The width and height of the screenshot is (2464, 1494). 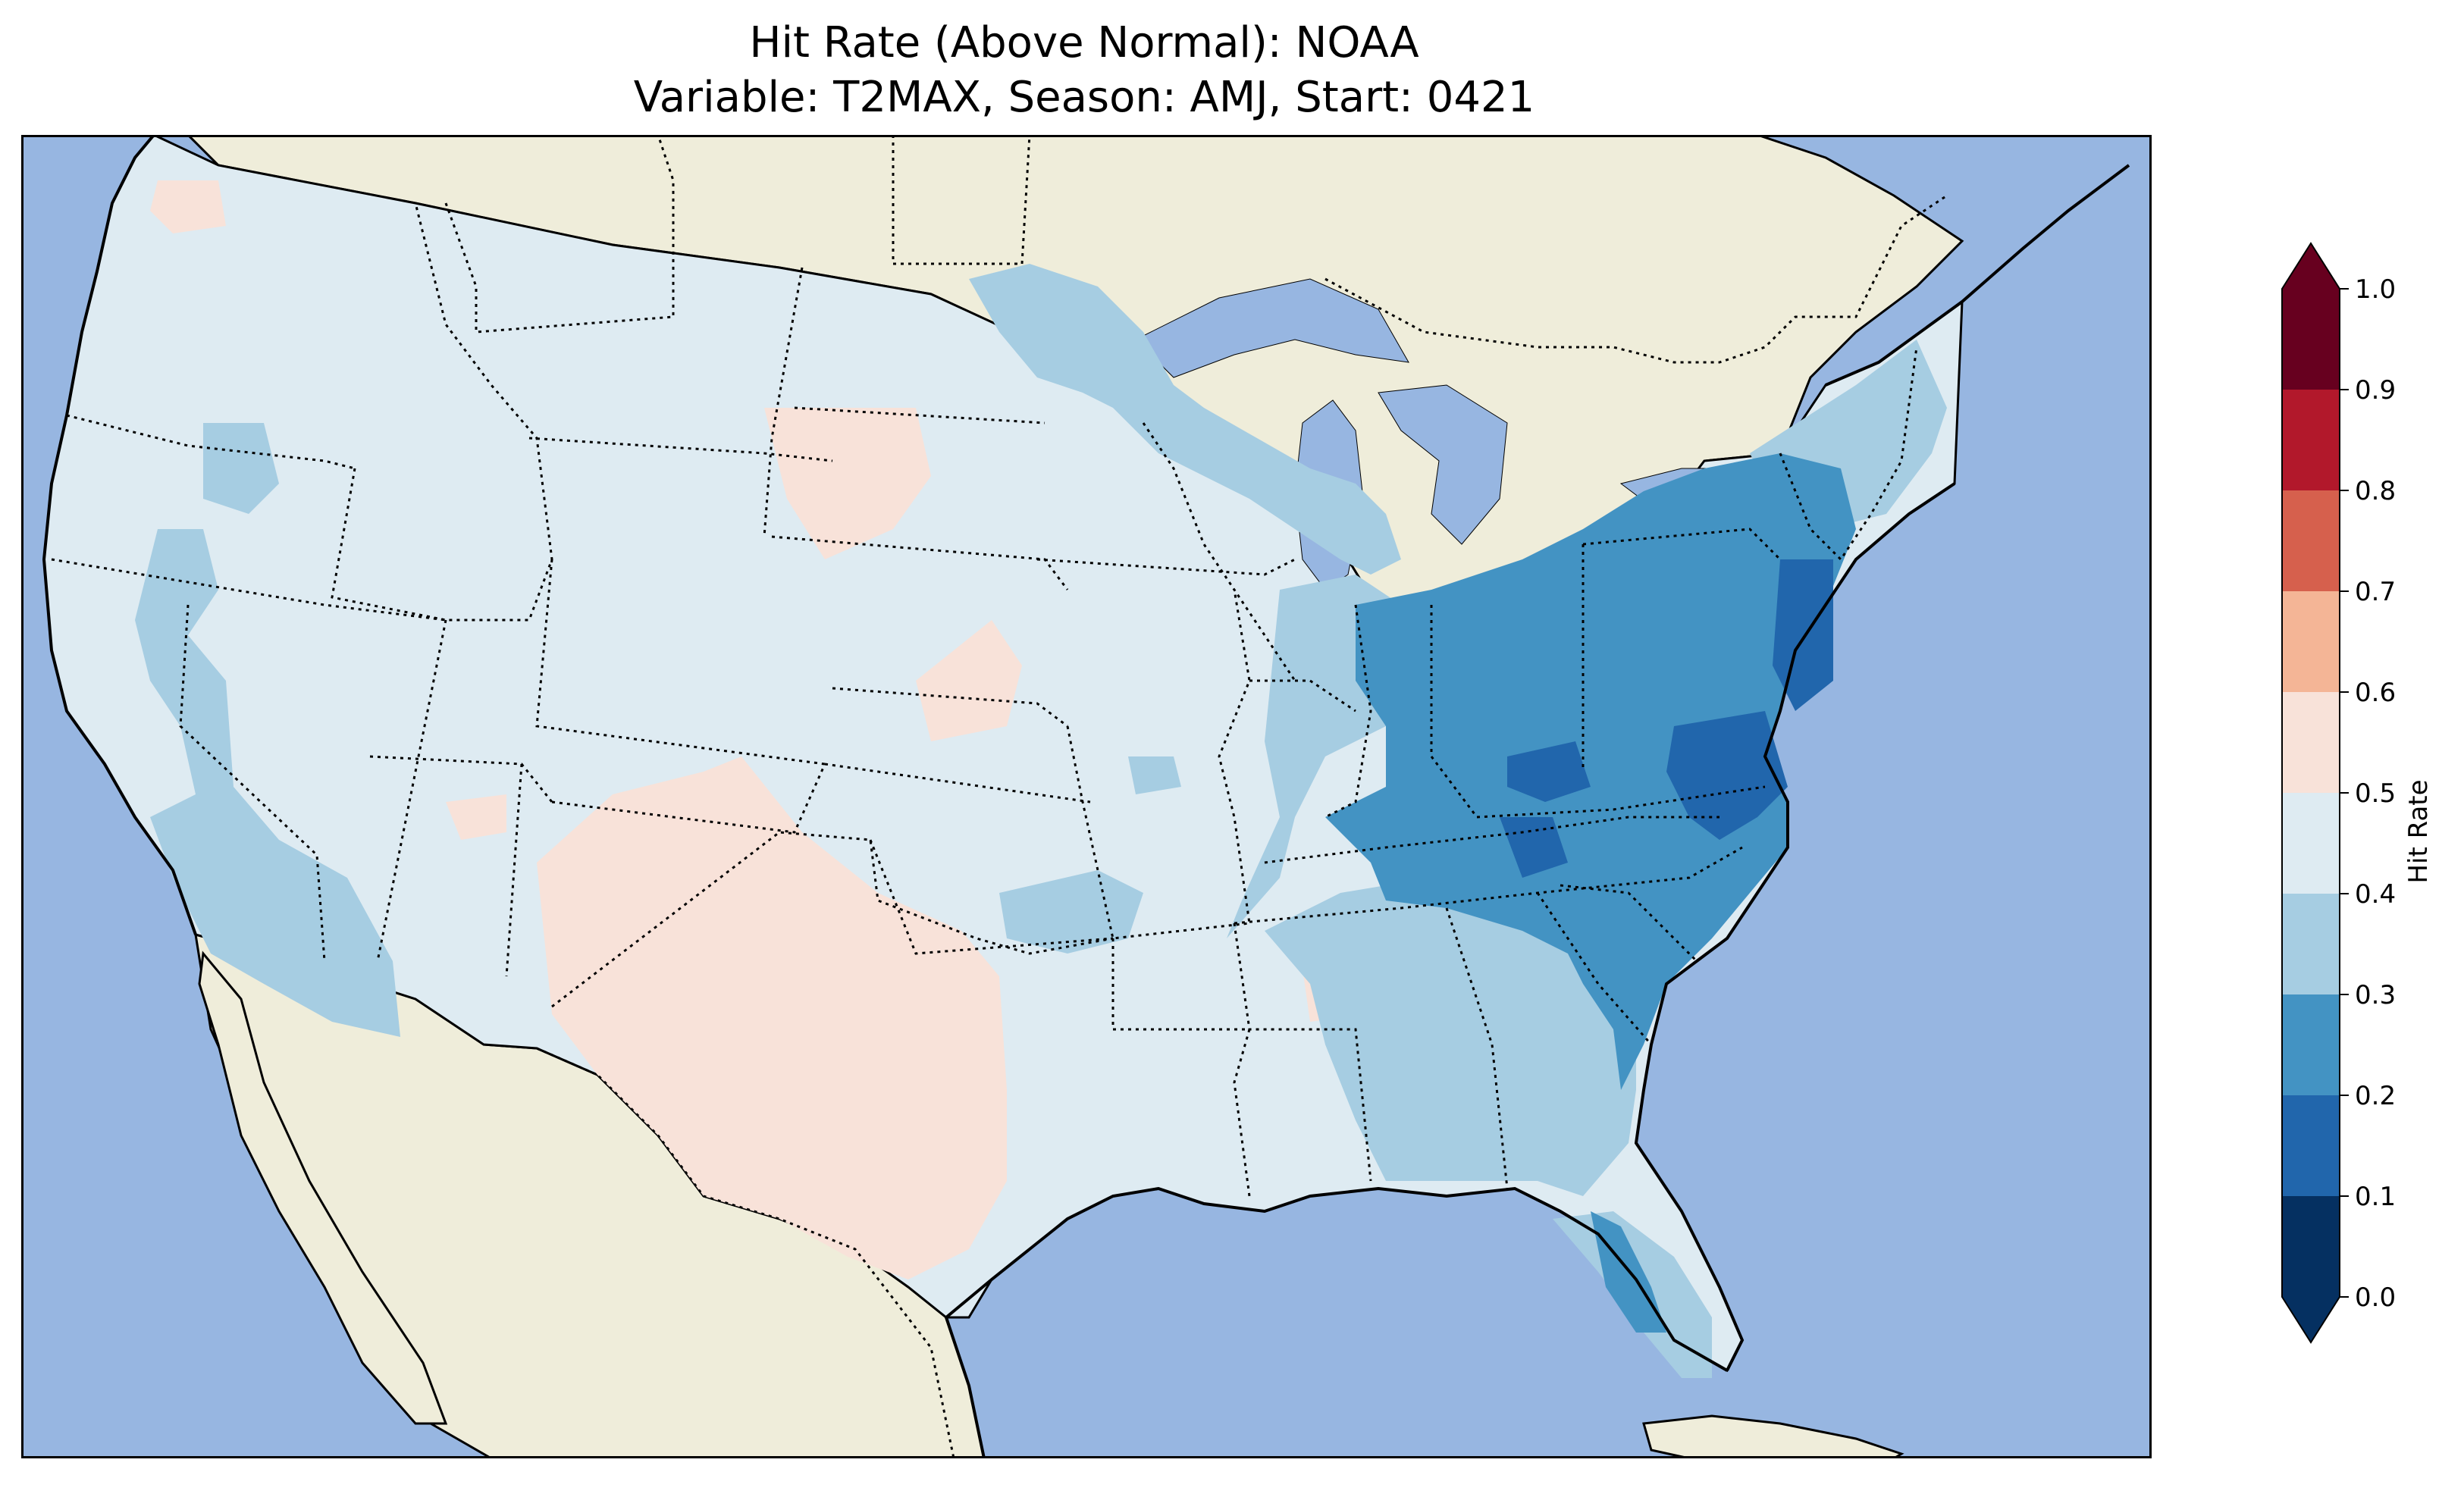 What do you see at coordinates (241, 468) in the screenshot?
I see `region-oregon-blue` at bounding box center [241, 468].